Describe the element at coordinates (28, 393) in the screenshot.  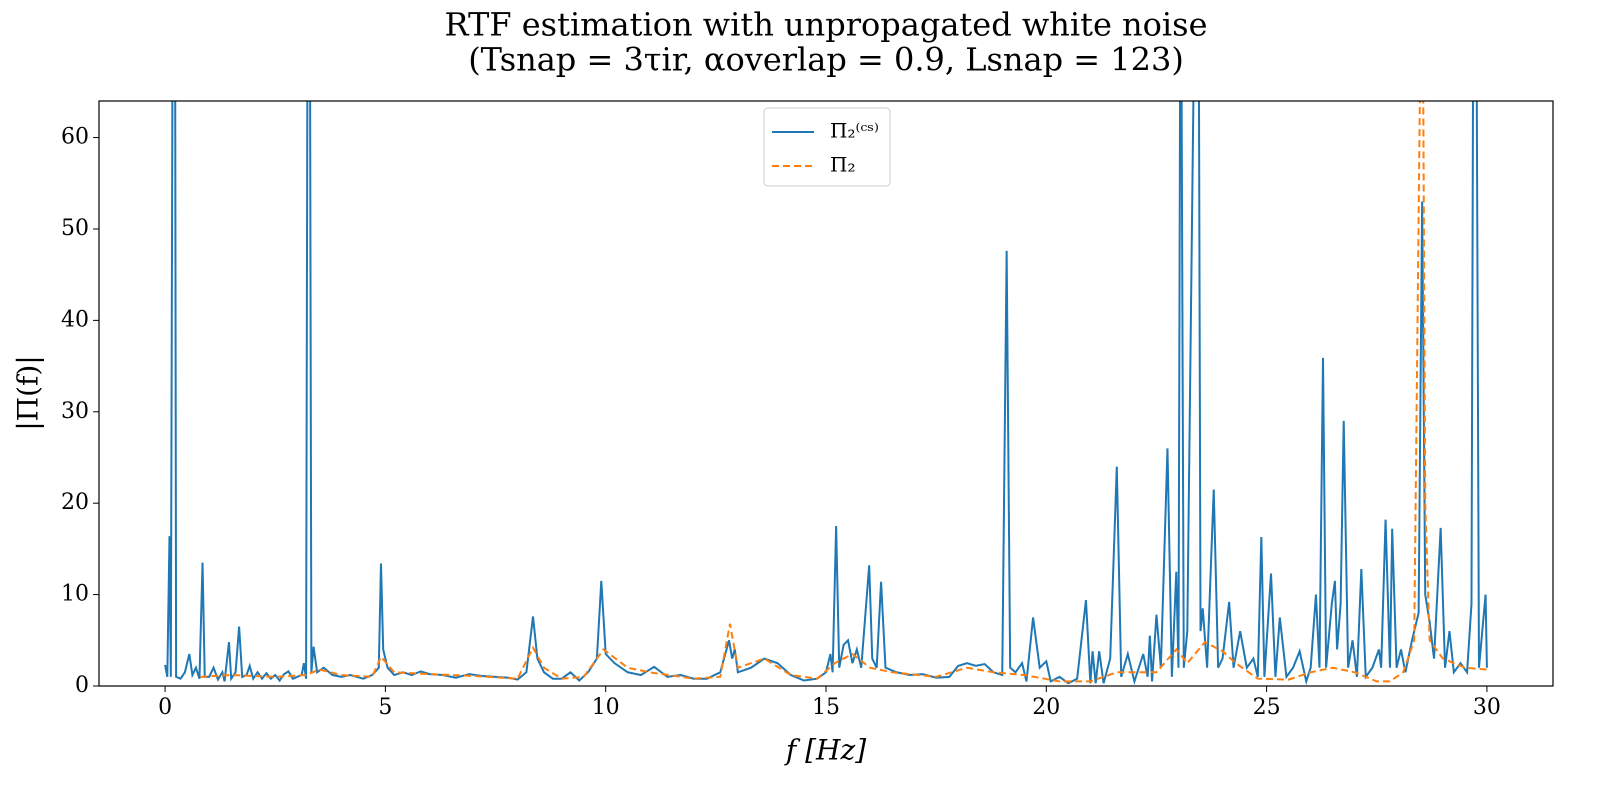
I see `y-axis-label: |Π(f)|` at that location.